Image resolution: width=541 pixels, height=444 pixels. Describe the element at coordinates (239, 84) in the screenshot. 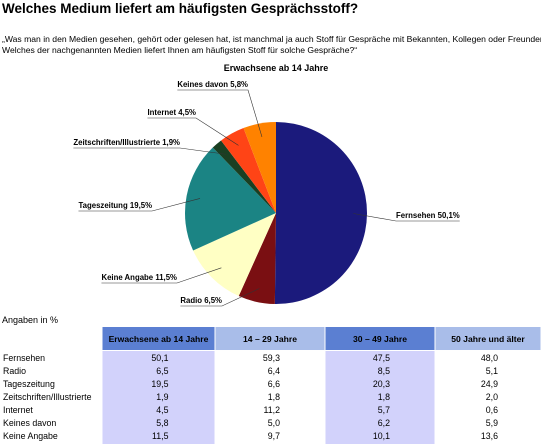

I see `slice-value: 5,8%` at that location.